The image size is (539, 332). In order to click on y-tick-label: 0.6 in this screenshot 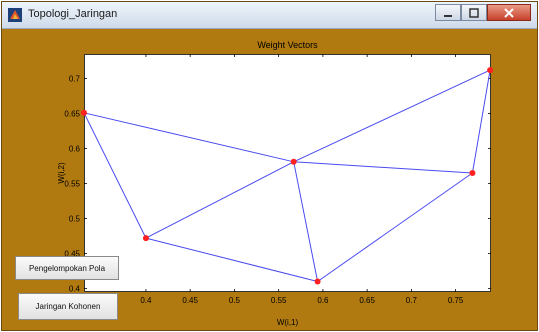, I will do `click(75, 149)`.